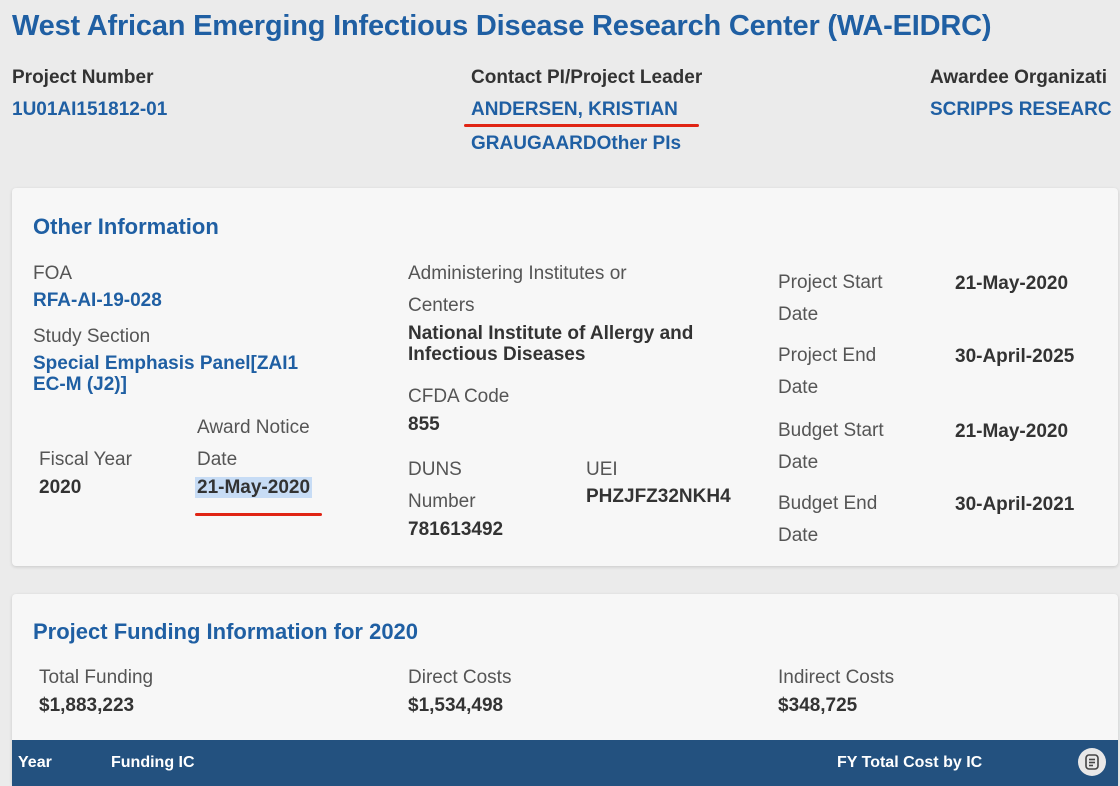 This screenshot has width=1120, height=786. What do you see at coordinates (424, 424) in the screenshot?
I see `cfda-value: 855` at bounding box center [424, 424].